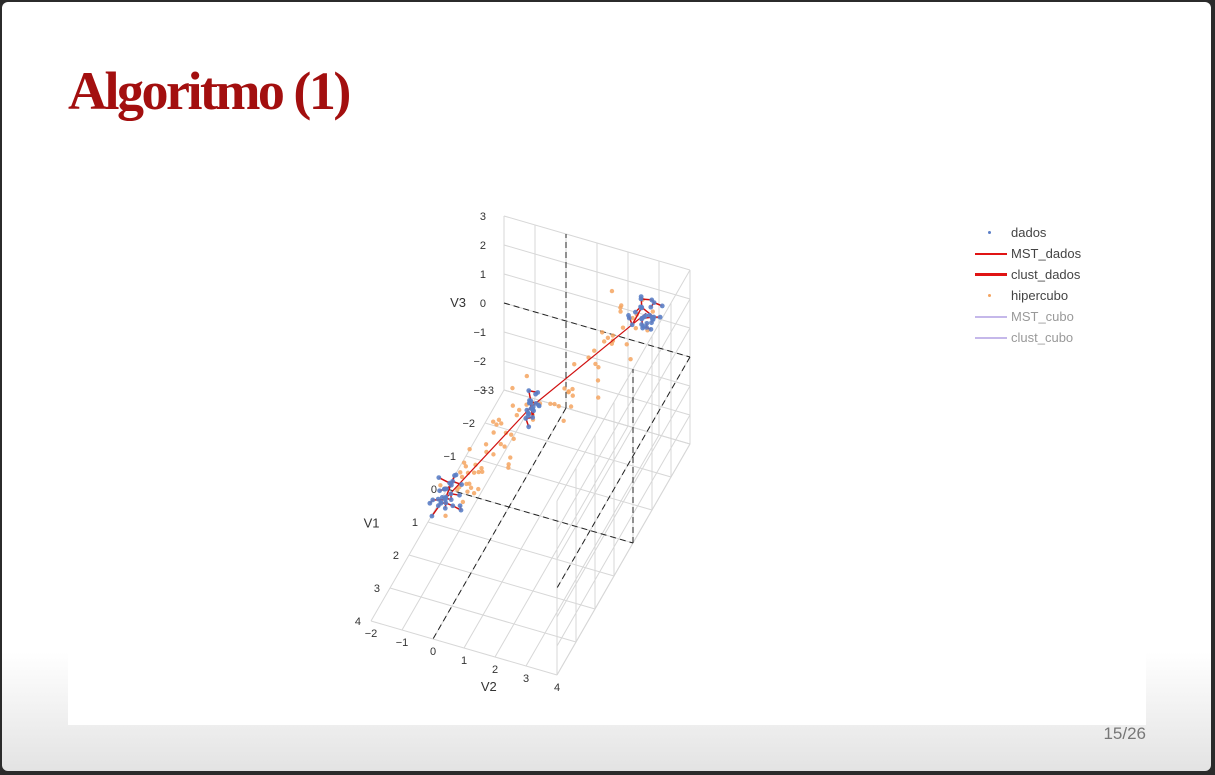  What do you see at coordinates (1027, 253) in the screenshot?
I see `legend-item-mst-dados: MST_dados` at bounding box center [1027, 253].